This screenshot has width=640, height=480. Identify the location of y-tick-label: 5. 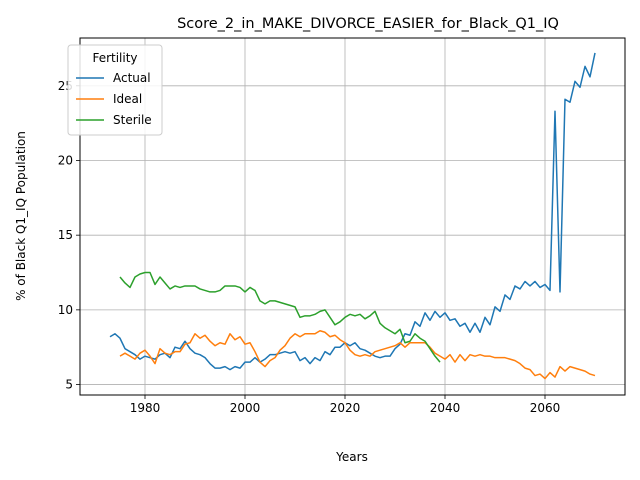
(69, 385).